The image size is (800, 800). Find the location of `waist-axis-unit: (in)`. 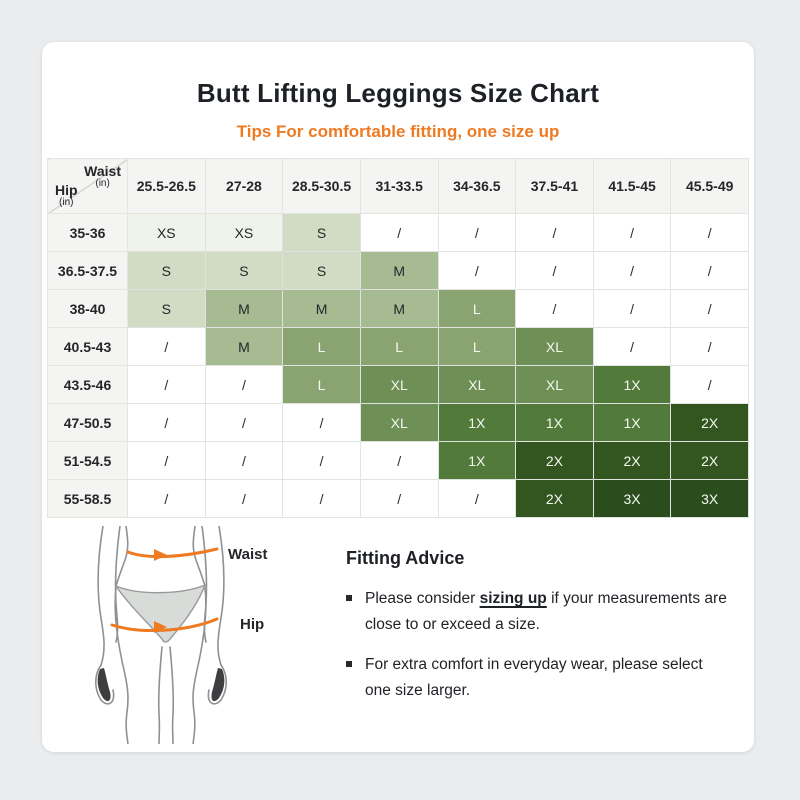

waist-axis-unit: (in) is located at coordinates (102, 183).